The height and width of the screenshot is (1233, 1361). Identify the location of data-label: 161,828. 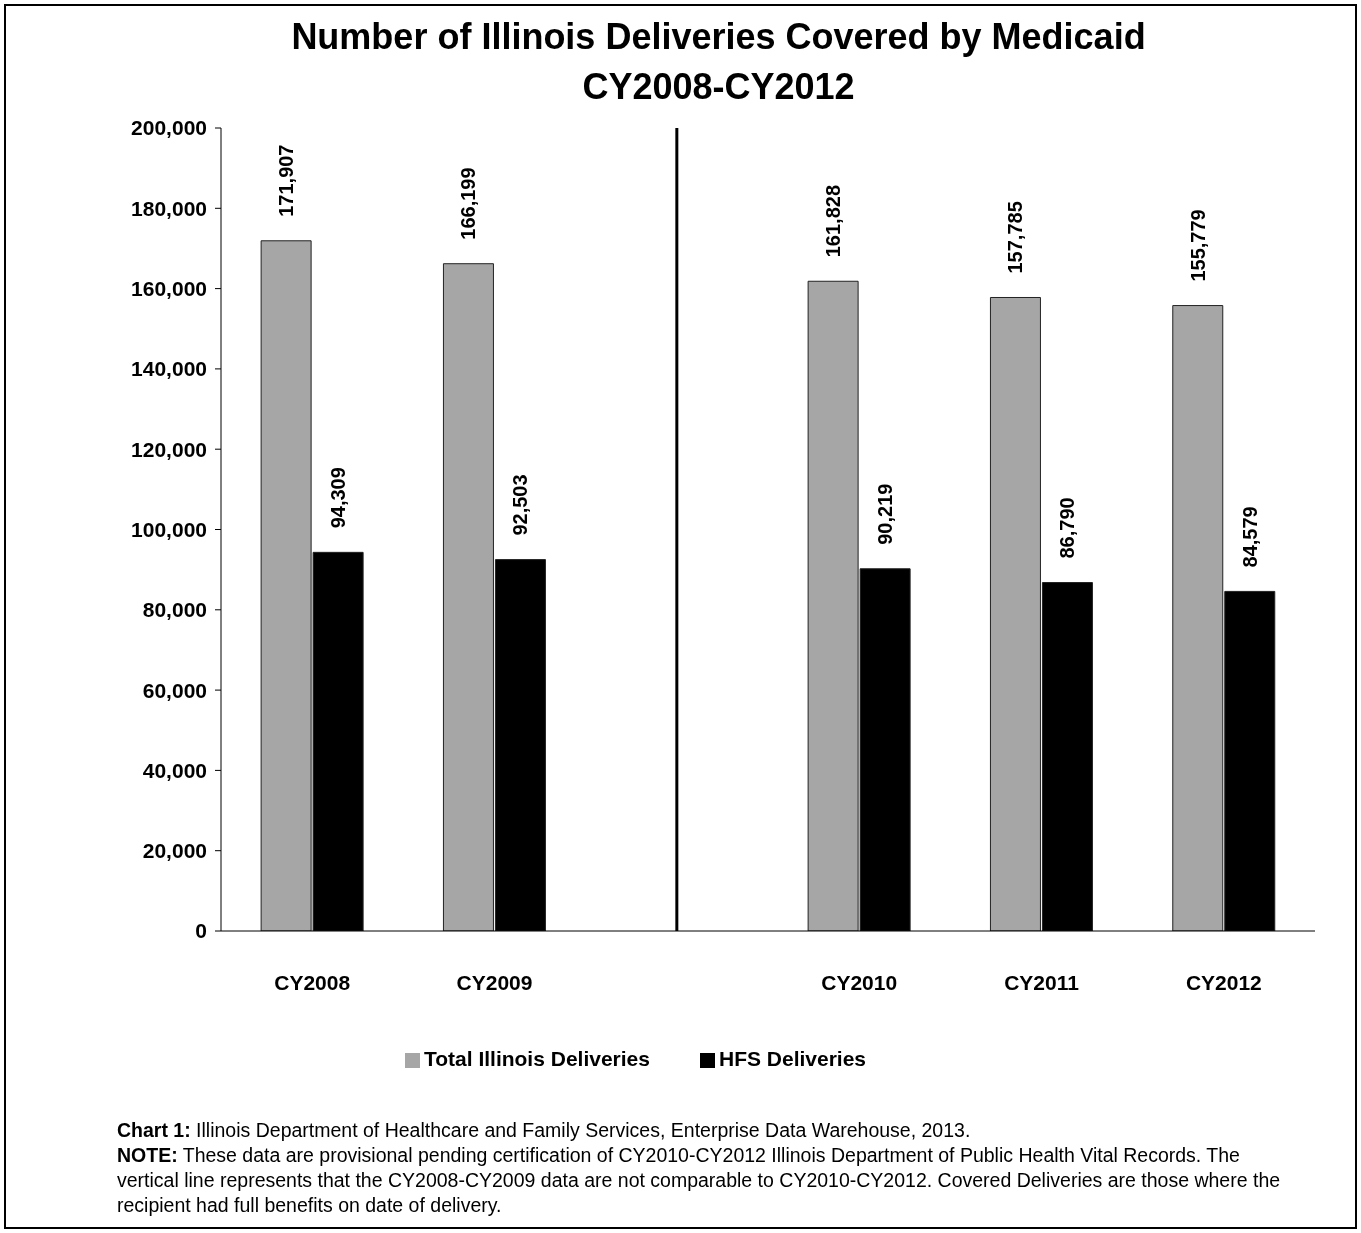
(833, 221).